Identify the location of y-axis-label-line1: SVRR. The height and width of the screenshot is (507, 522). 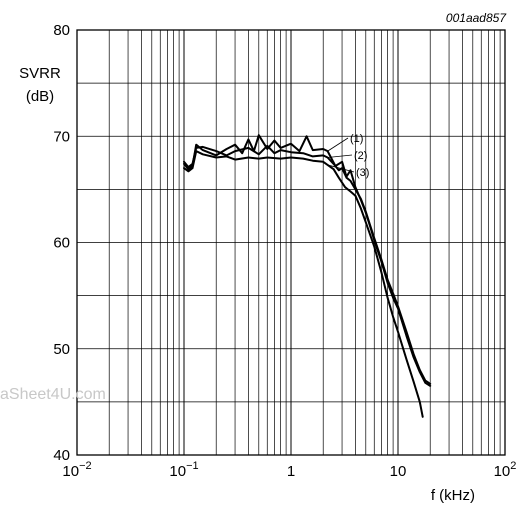
(40, 73).